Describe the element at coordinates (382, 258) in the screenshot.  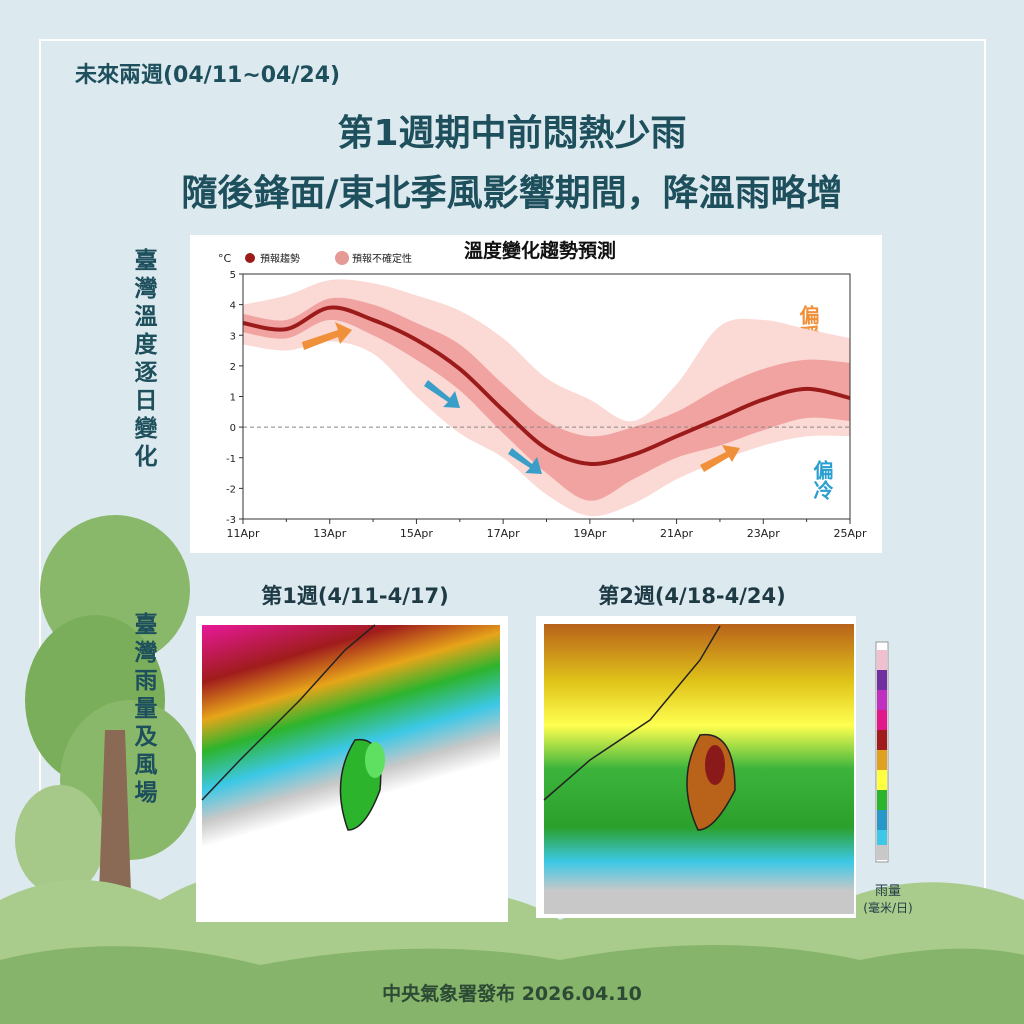
I see `legend-label: 預報不確定性` at that location.